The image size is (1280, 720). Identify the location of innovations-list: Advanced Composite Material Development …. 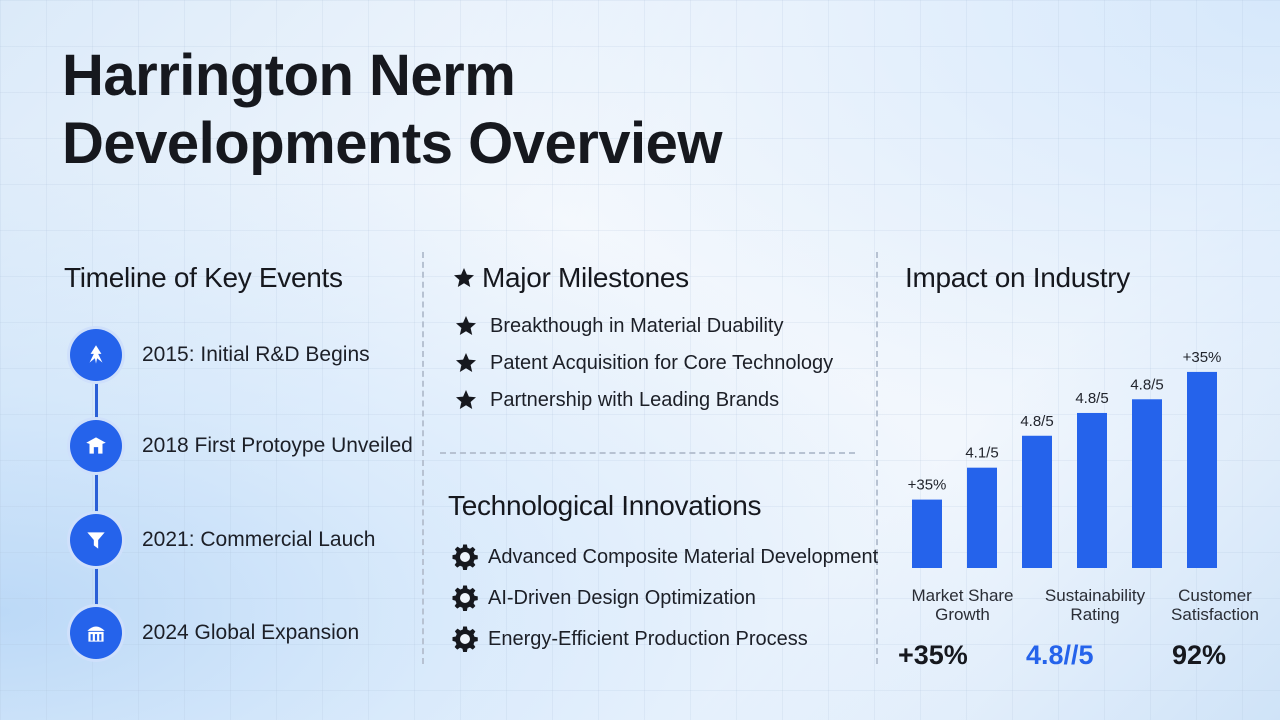
(664, 598).